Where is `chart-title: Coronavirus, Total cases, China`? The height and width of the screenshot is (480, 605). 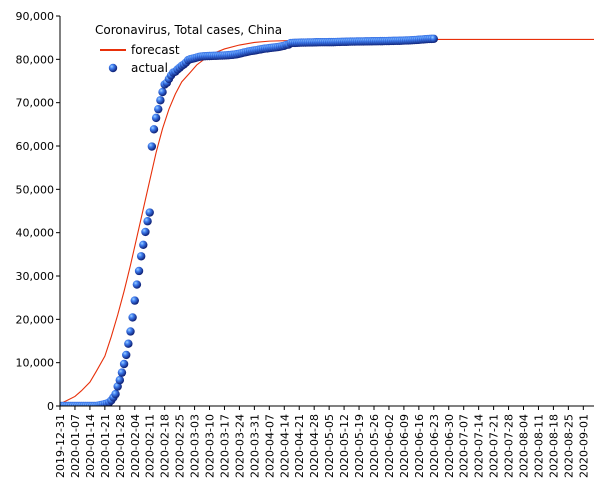
chart-title: Coronavirus, Total cases, China is located at coordinates (188, 30).